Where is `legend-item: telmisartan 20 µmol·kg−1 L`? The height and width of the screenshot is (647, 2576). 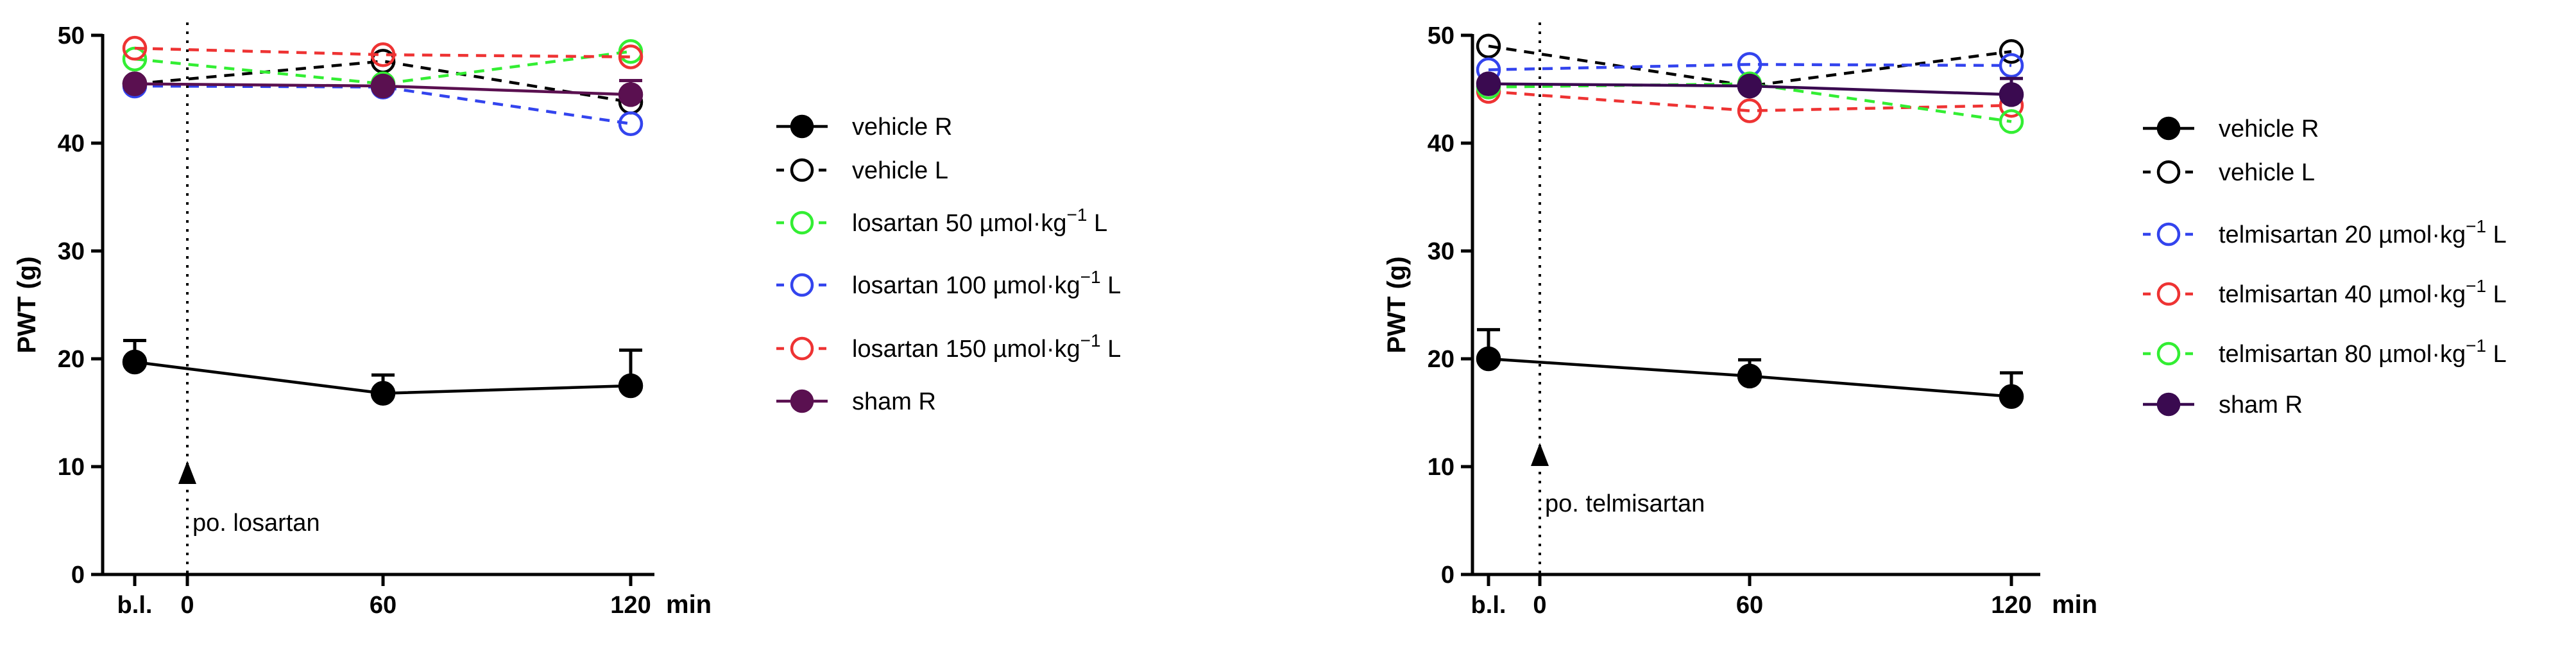
legend-item: telmisartan 20 µmol·kg−1 L is located at coordinates (2325, 232).